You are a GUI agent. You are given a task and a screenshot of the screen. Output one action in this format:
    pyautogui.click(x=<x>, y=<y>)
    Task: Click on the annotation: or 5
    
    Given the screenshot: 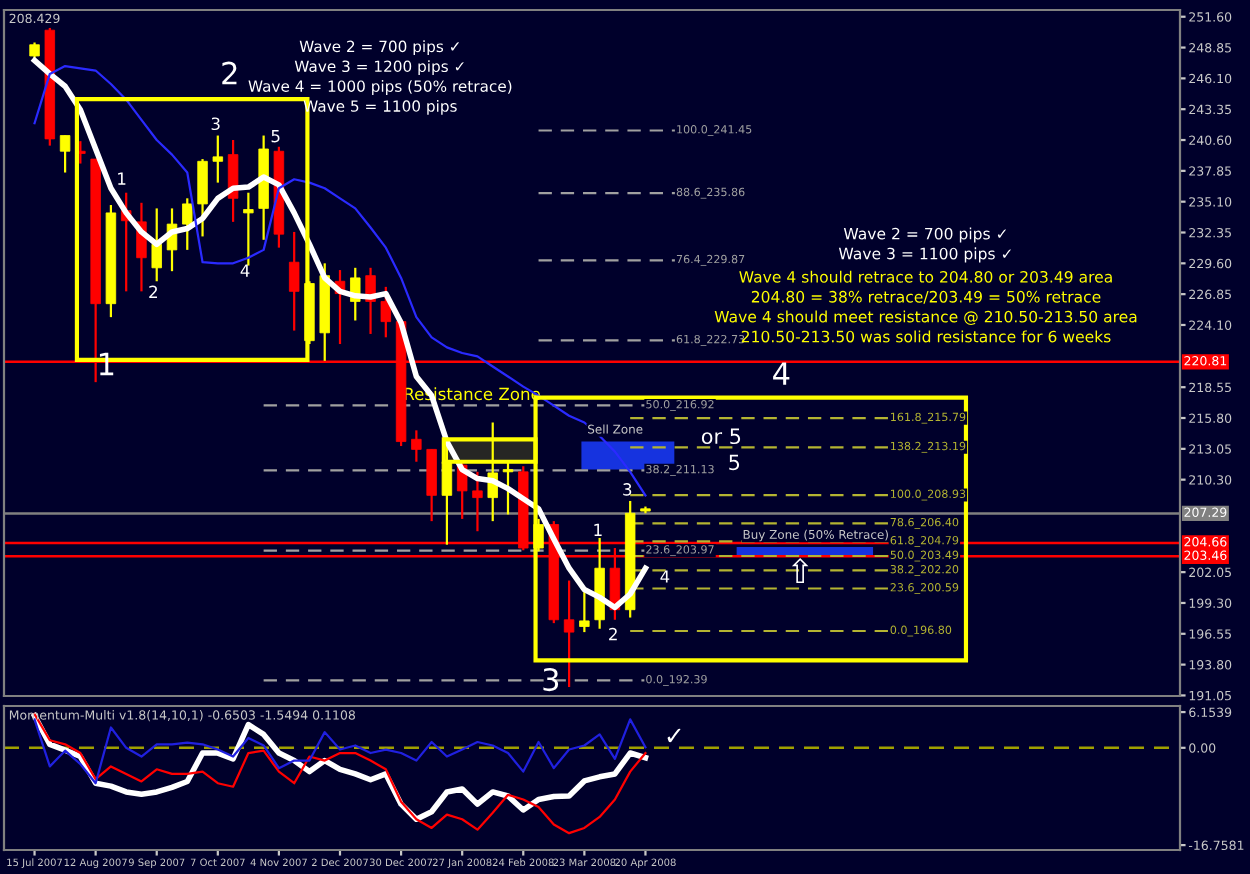 What is the action you would take?
    pyautogui.click(x=721, y=436)
    